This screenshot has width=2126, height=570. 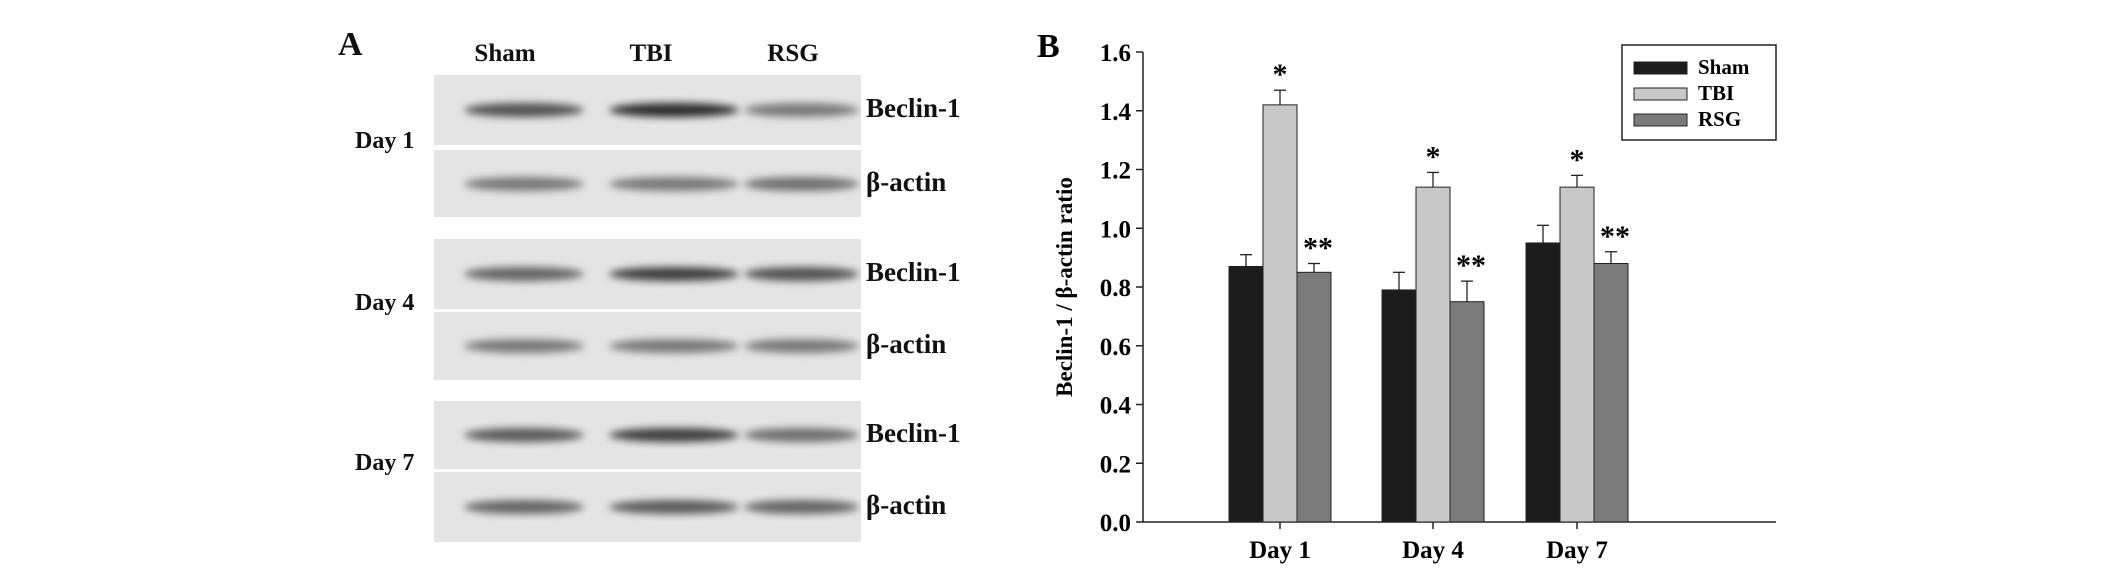 What do you see at coordinates (793, 53) in the screenshot?
I see `lane-label-rsg: RSG` at bounding box center [793, 53].